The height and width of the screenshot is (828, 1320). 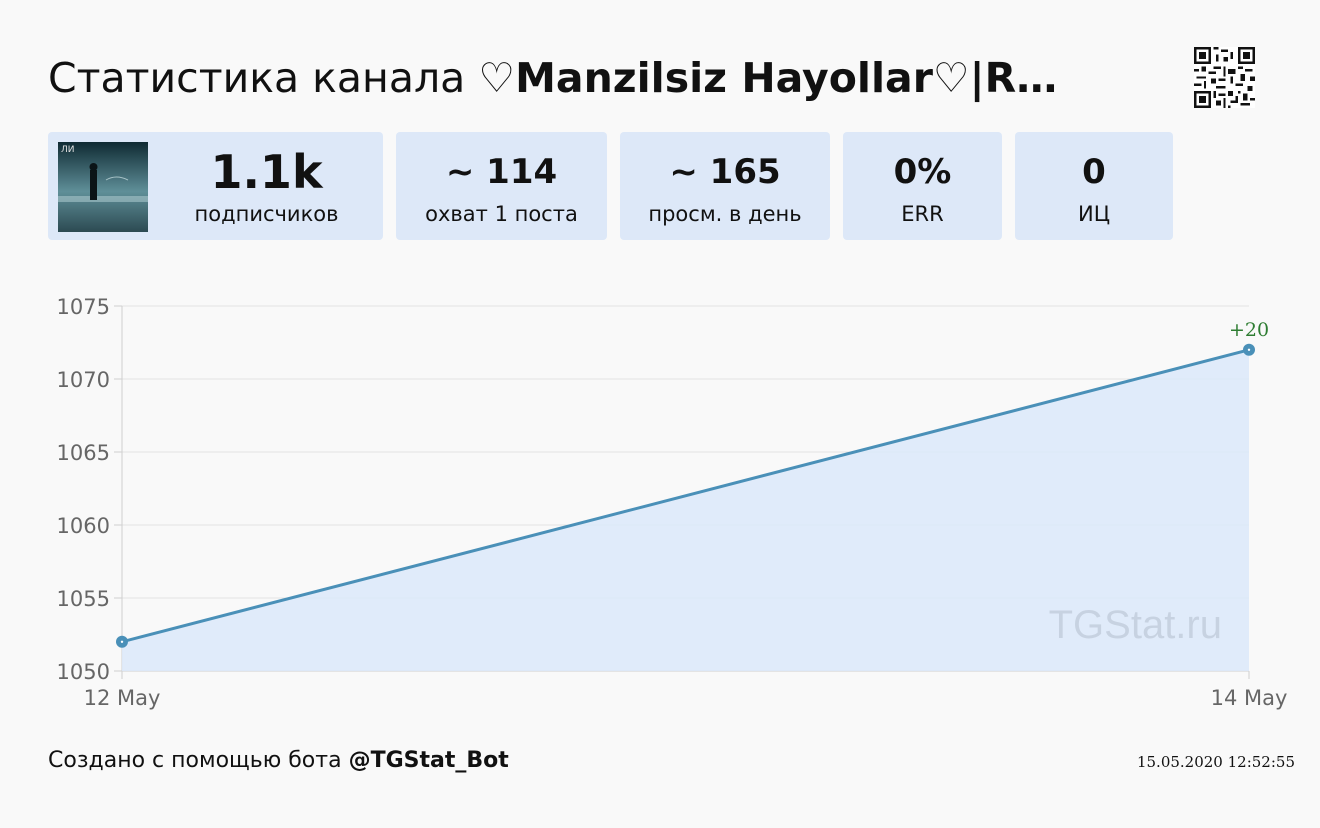 What do you see at coordinates (83, 599) in the screenshot?
I see `y-tick-label: 1055` at bounding box center [83, 599].